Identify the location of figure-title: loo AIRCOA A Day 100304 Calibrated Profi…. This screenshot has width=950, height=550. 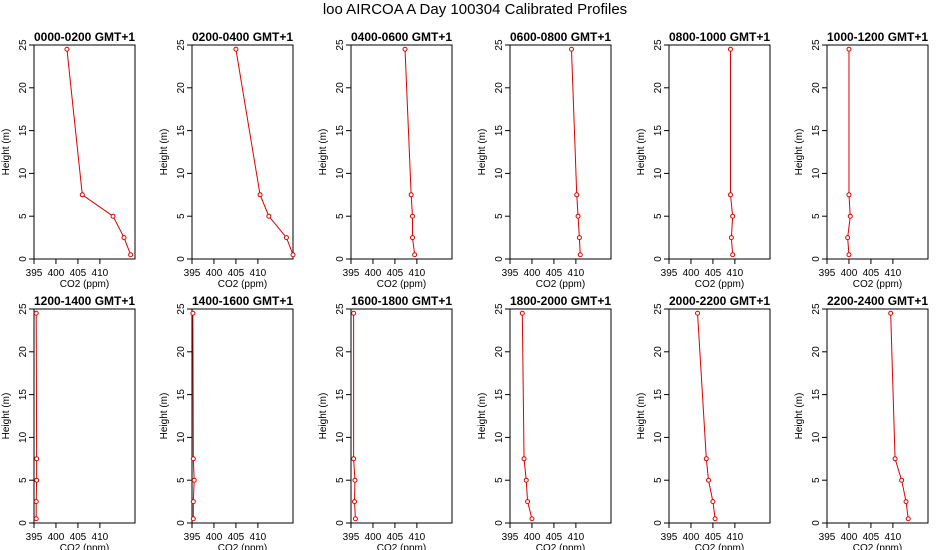
(475, 9).